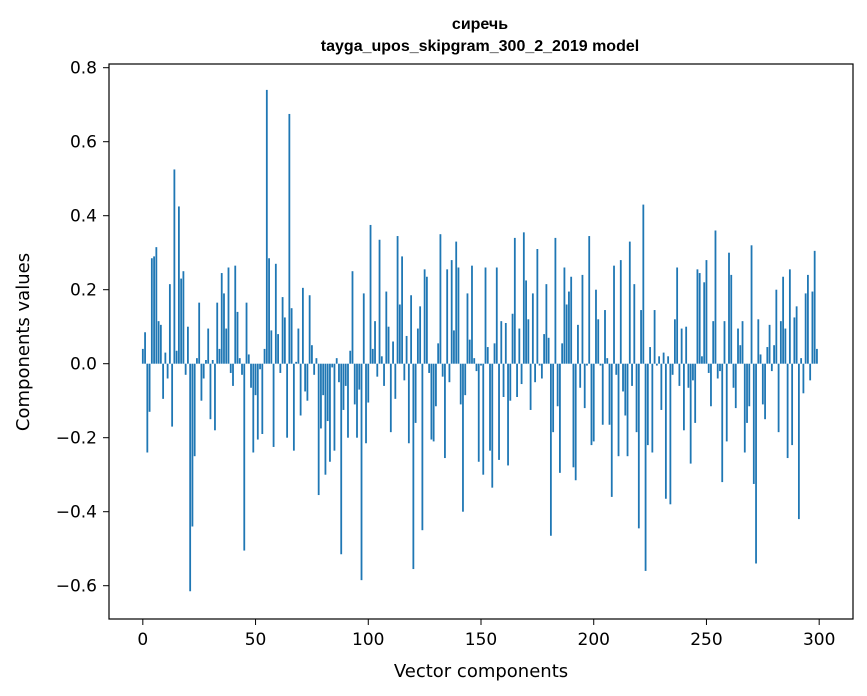 The width and height of the screenshot is (867, 696). I want to click on x-axis-ticks: 0 50 100 150 200 250 300, so click(486, 634).